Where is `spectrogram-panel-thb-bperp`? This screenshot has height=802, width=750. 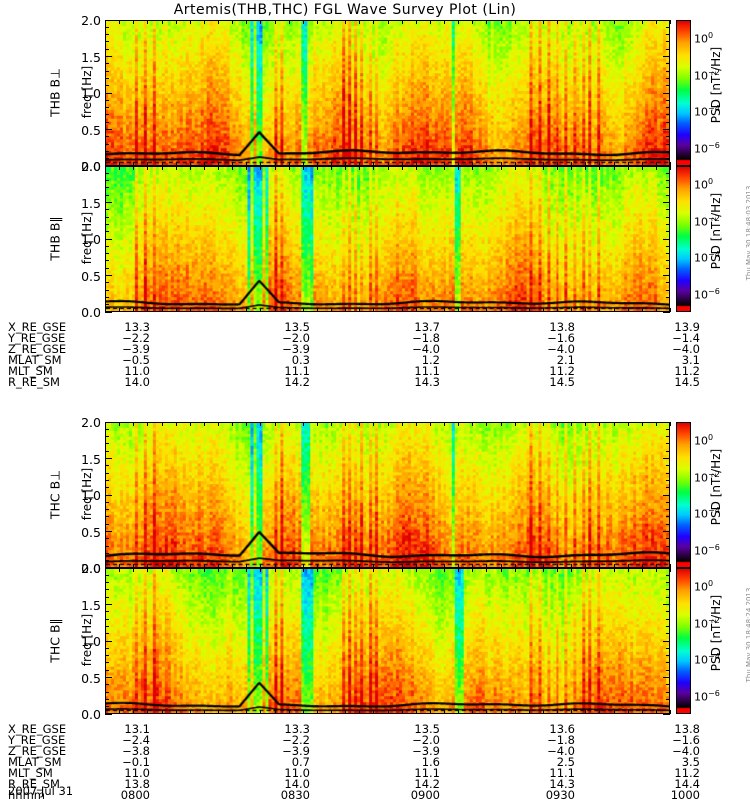
spectrogram-panel-thb-bperp is located at coordinates (387, 93).